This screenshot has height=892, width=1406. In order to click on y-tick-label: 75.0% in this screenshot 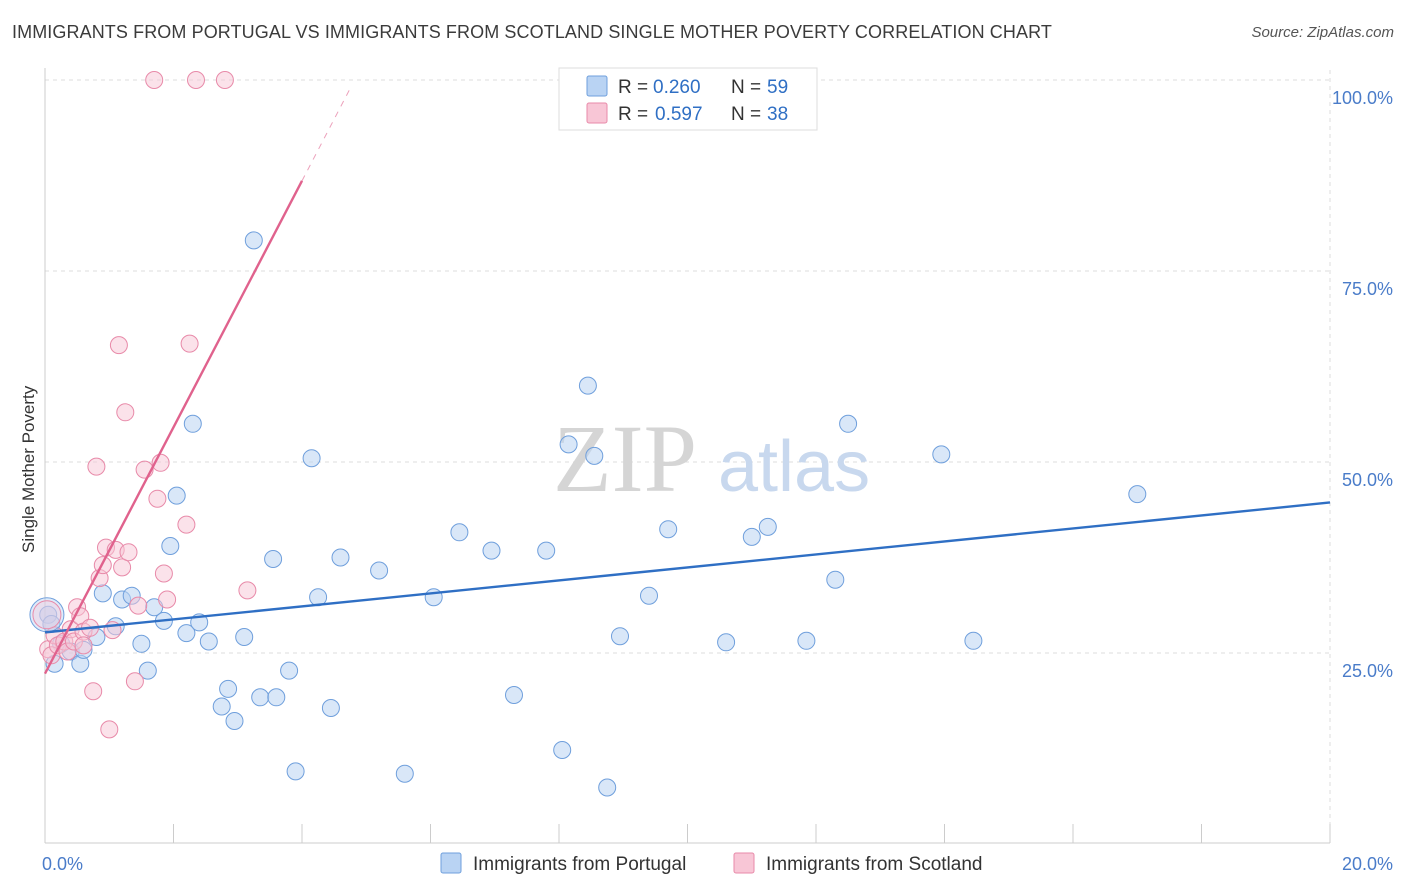, I will do `click(1367, 289)`.